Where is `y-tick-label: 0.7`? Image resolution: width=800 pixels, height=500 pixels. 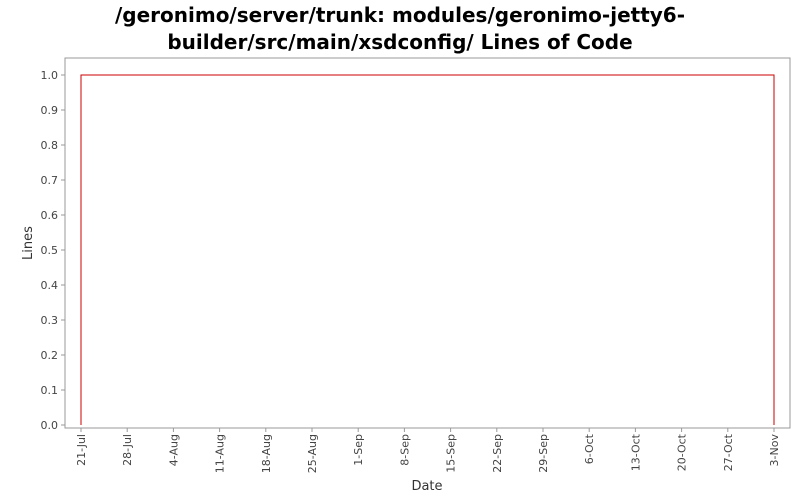
y-tick-label: 0.7 is located at coordinates (50, 180).